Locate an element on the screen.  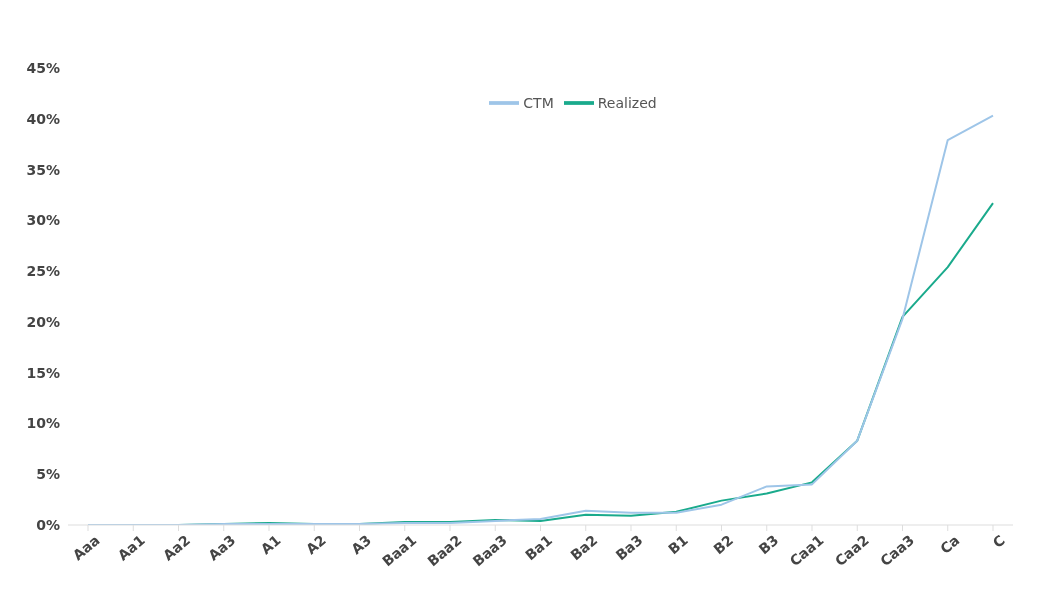
y-tick-label: 20% is located at coordinates (43, 321).